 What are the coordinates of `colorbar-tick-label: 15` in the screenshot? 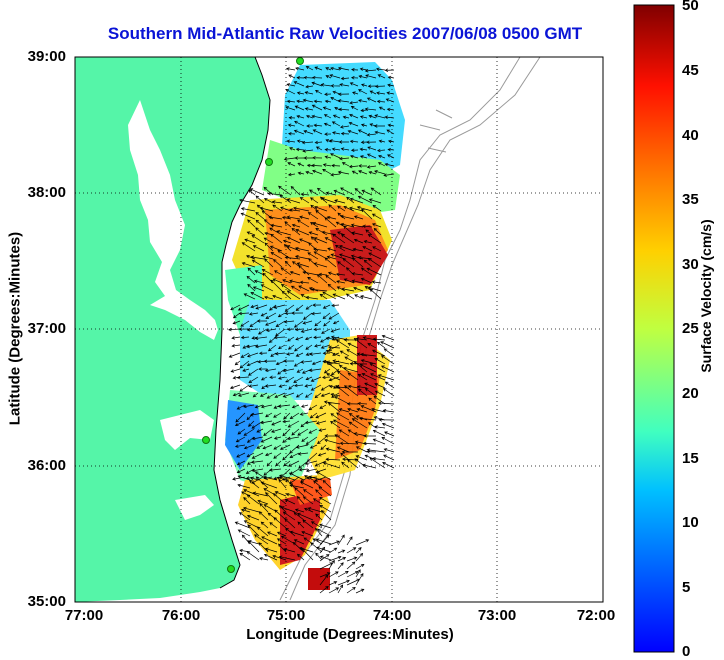 It's located at (690, 458).